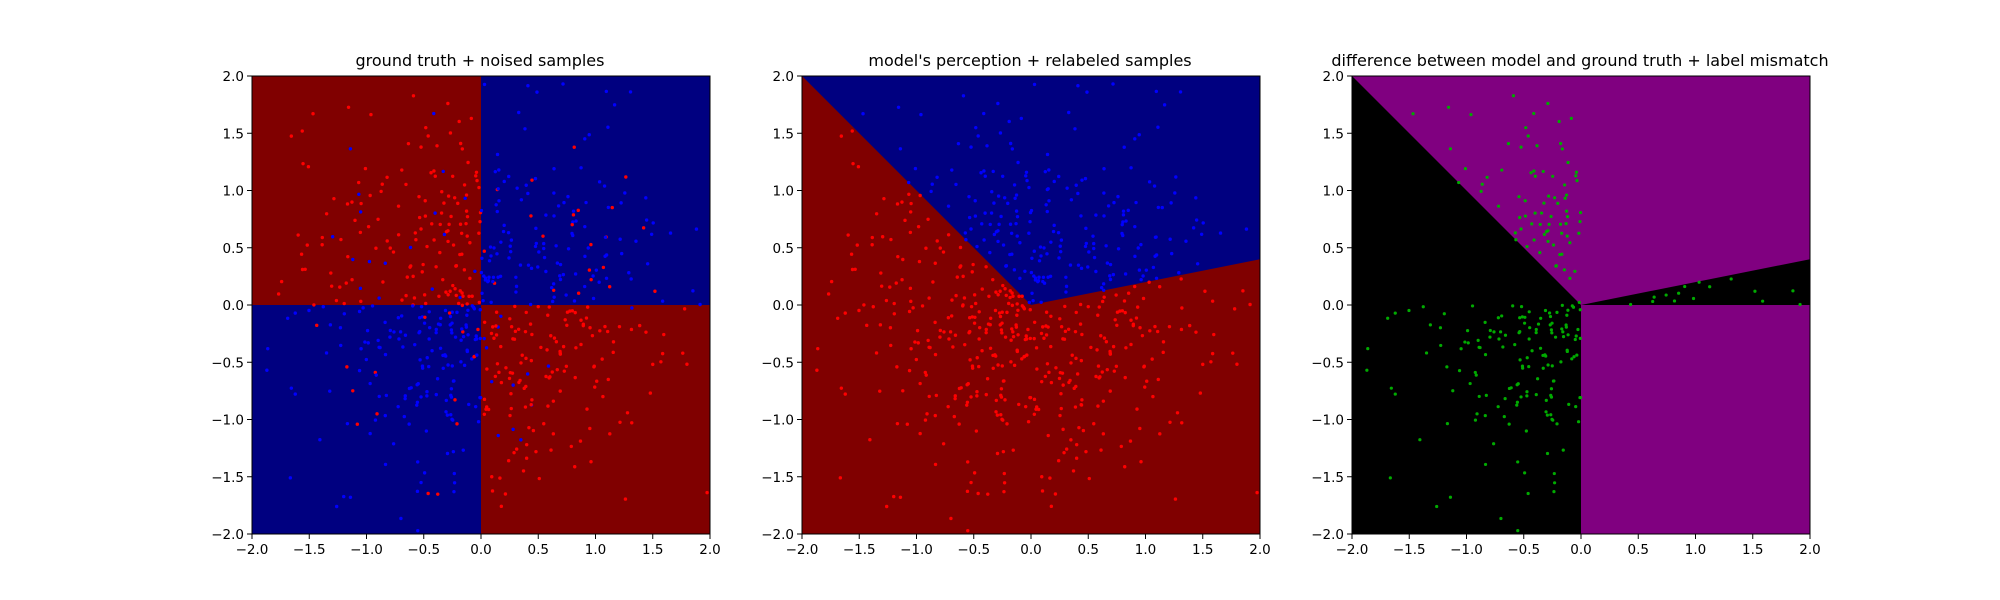  Describe the element at coordinates (1752, 550) in the screenshot. I see `x-tick-label: 1.5` at that location.